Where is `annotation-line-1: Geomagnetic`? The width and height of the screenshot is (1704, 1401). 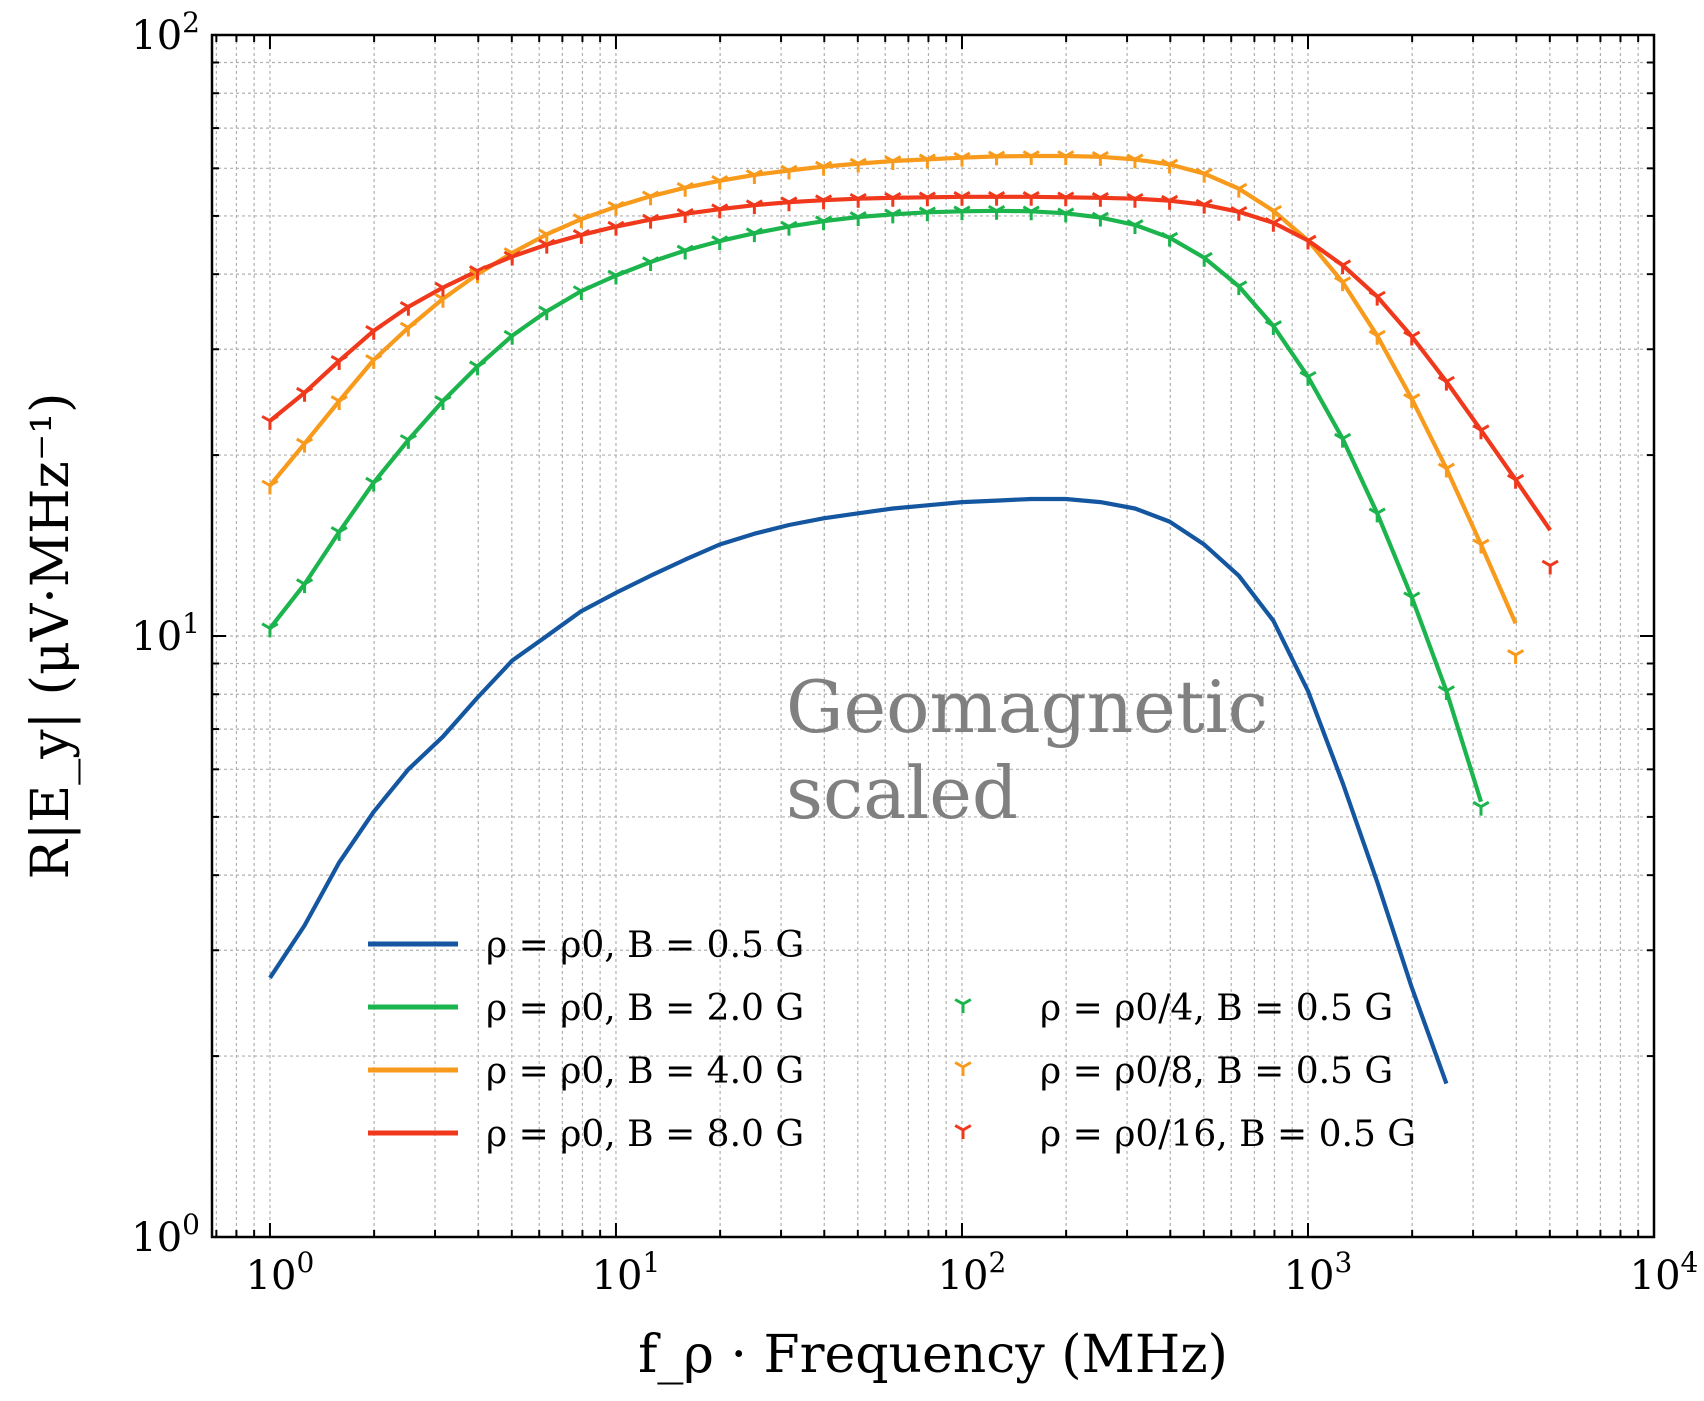
annotation-line-1: Geomagnetic is located at coordinates (1027, 707).